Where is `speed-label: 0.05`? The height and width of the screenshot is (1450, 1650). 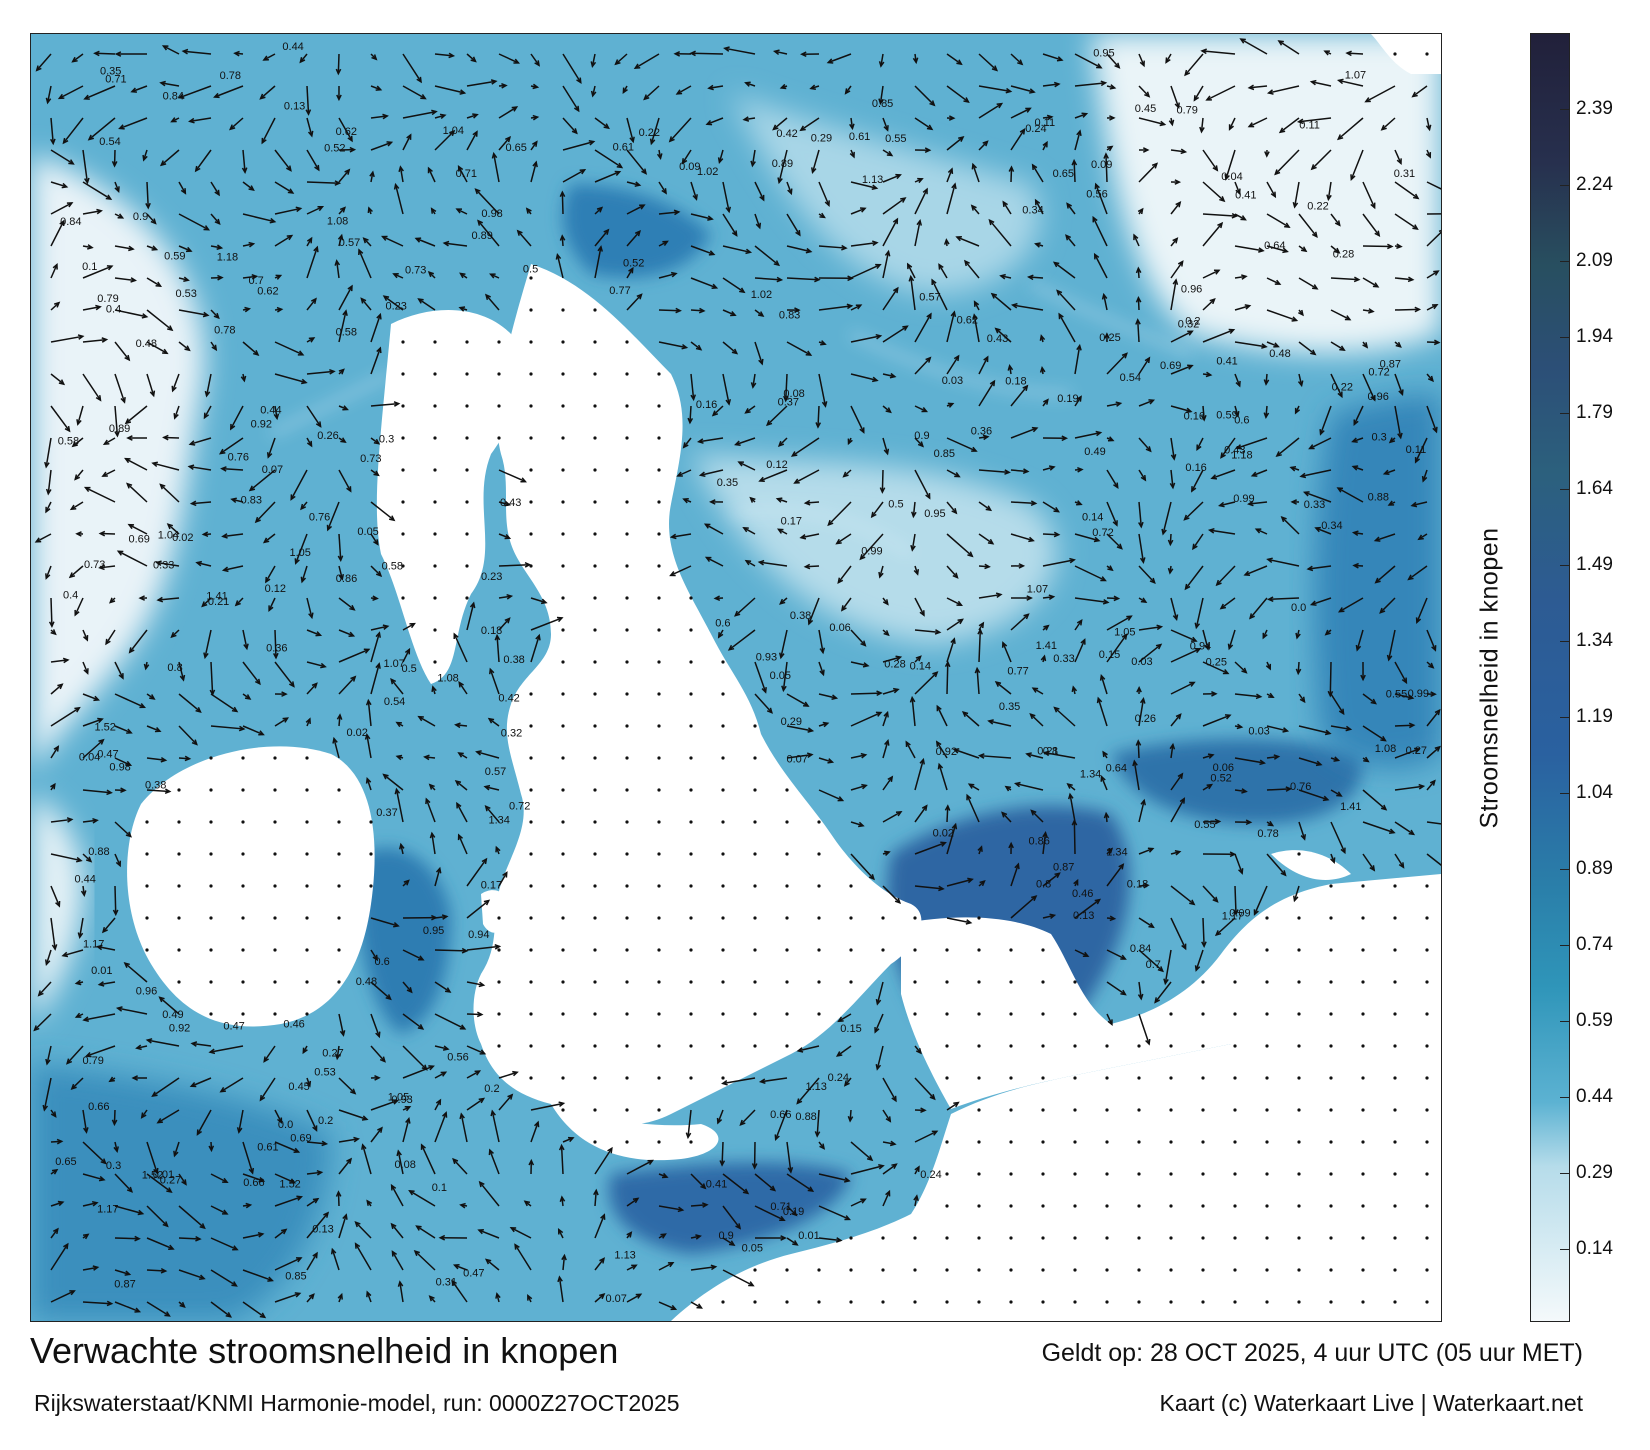
speed-label: 0.05 is located at coordinates (367, 532).